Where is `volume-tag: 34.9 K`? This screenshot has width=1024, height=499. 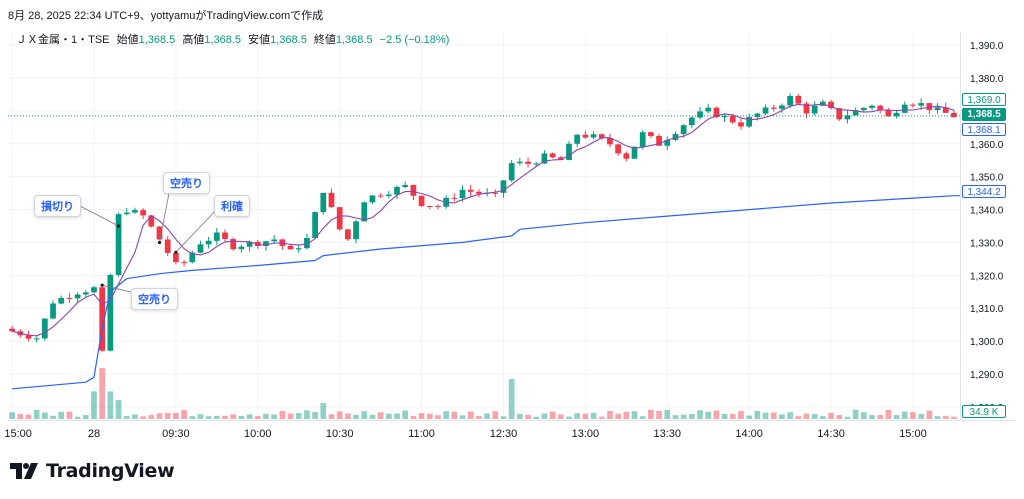
volume-tag: 34.9 K is located at coordinates (984, 411).